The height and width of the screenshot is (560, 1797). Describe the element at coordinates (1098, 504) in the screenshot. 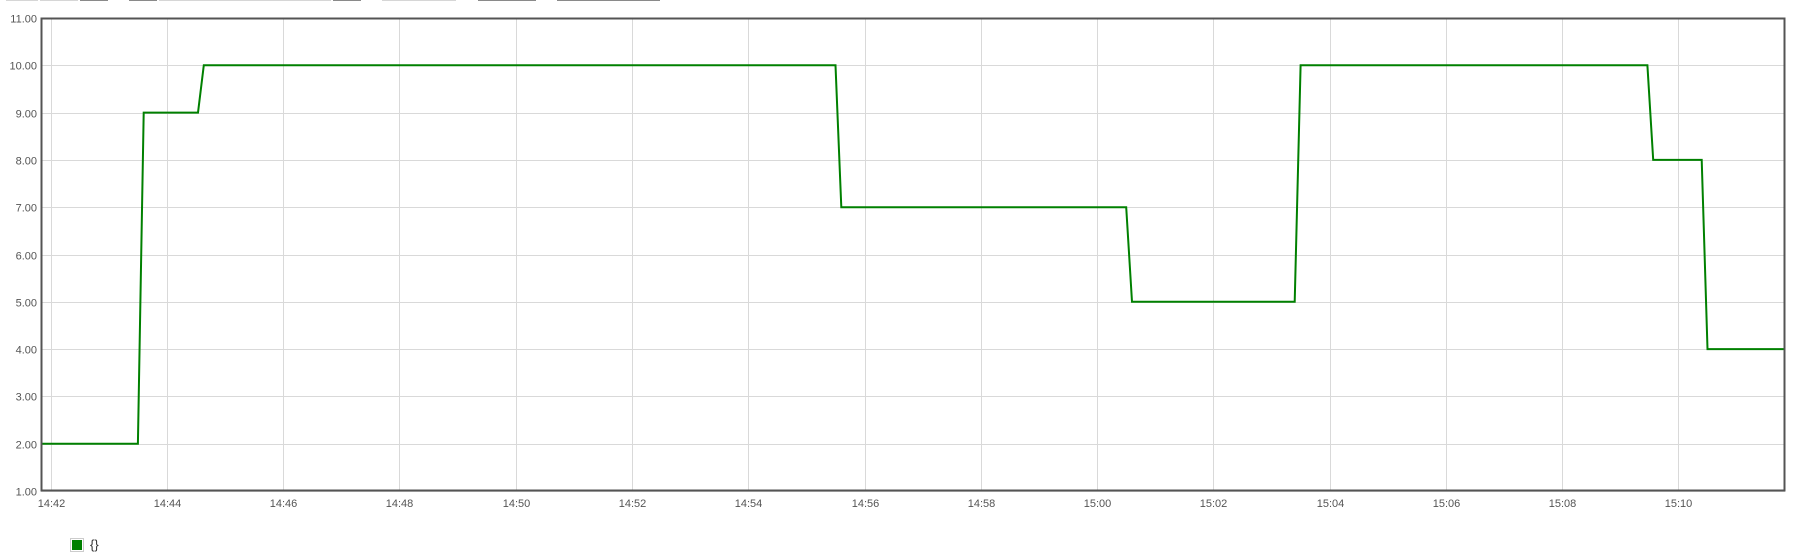

I see `x-tick-label: 15:00` at that location.